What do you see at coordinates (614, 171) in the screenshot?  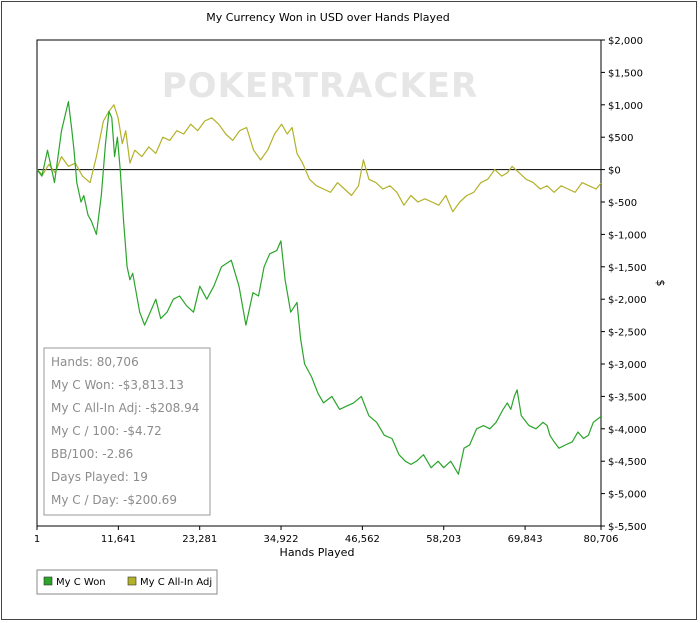 I see `y-tick-label: $0` at bounding box center [614, 171].